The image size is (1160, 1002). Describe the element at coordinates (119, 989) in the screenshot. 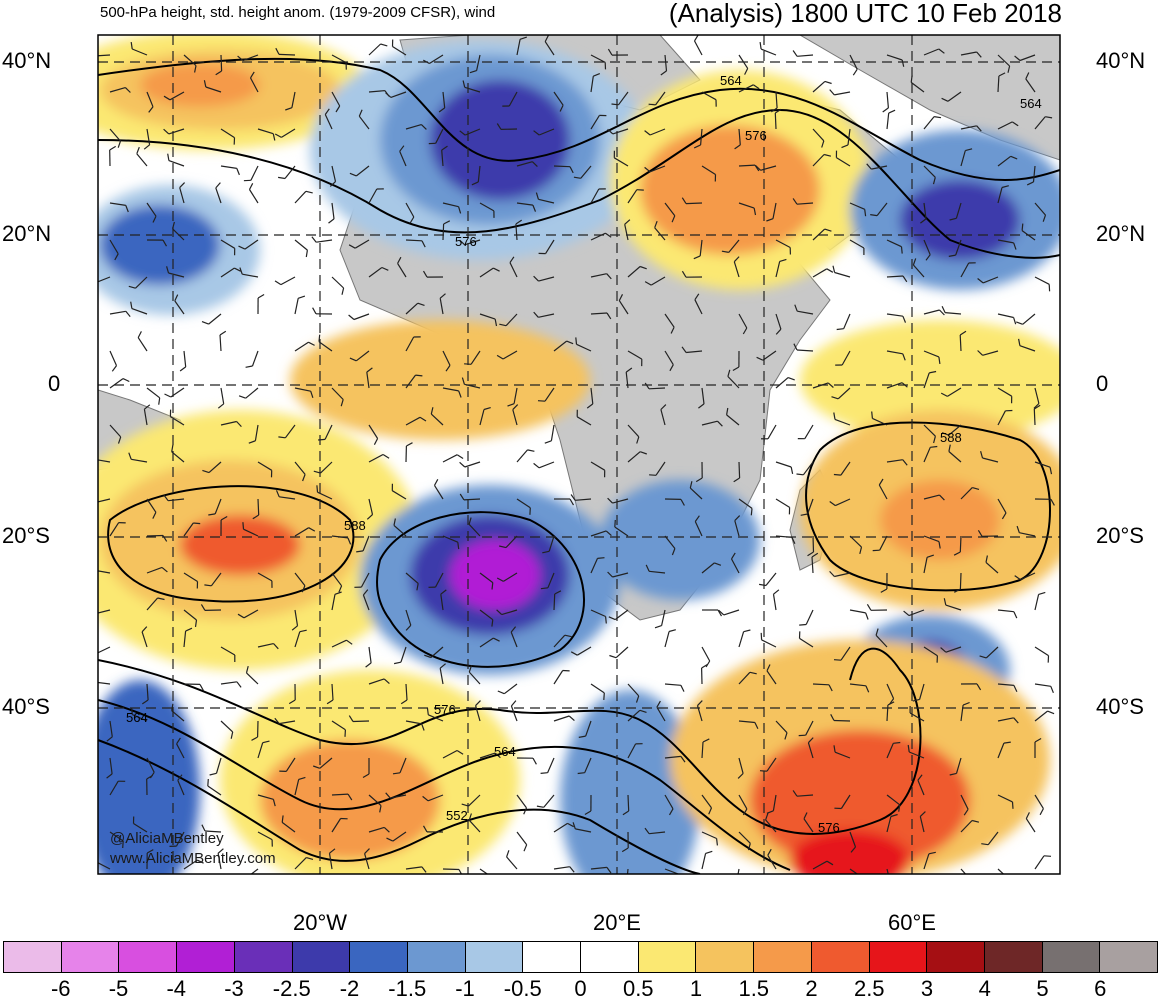

I see `colorbar-label: -5` at that location.